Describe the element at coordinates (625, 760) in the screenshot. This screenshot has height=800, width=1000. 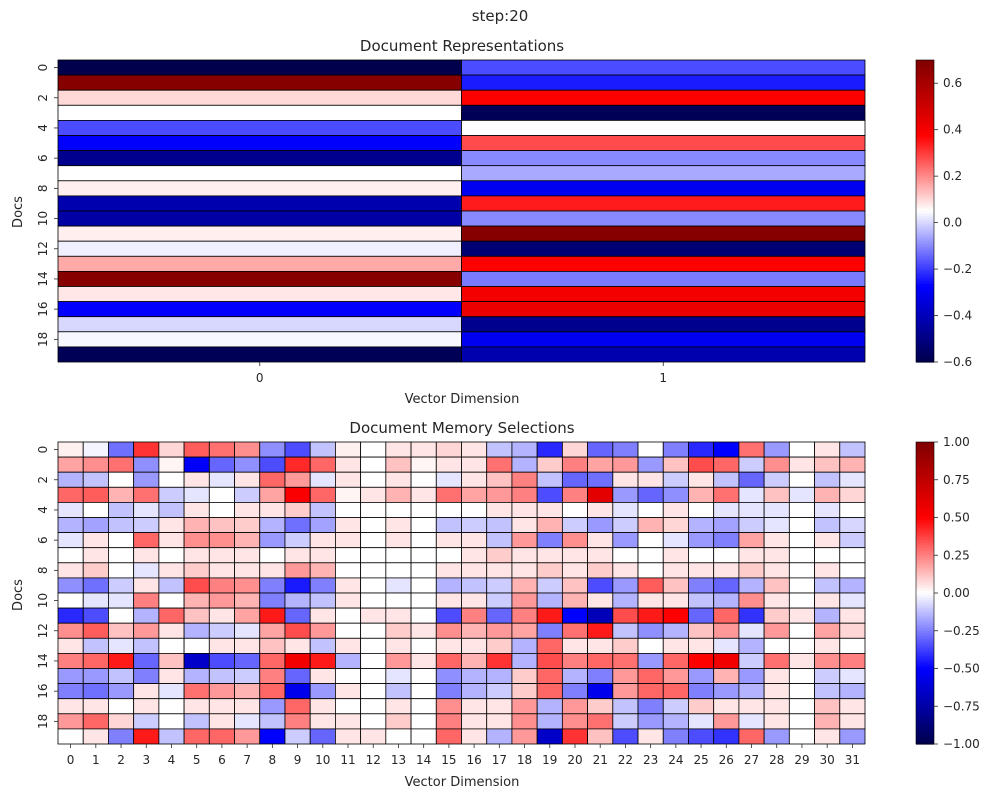
I see `x-tick-label: 22` at that location.